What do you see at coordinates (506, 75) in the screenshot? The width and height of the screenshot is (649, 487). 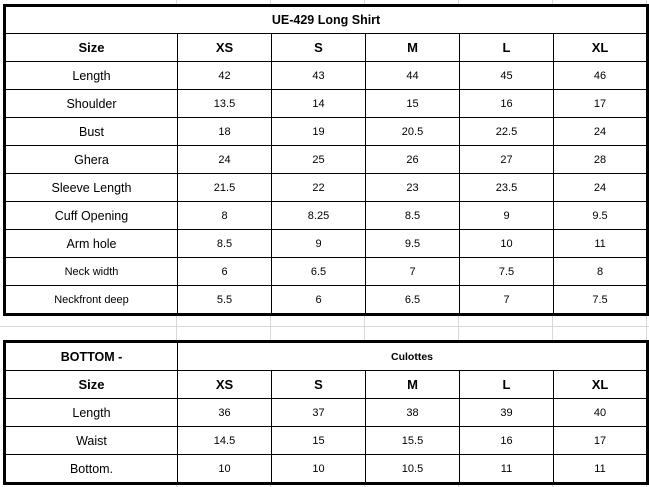 I see `measurement-cell: 45` at bounding box center [506, 75].